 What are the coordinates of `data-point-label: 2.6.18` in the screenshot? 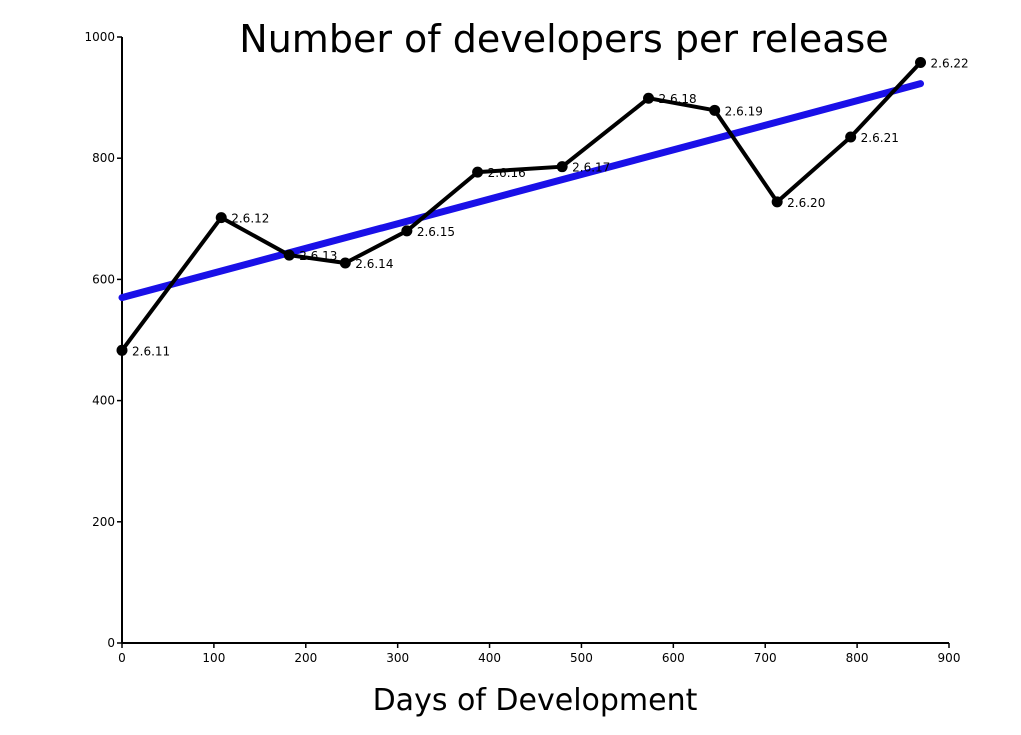 It's located at (678, 99).